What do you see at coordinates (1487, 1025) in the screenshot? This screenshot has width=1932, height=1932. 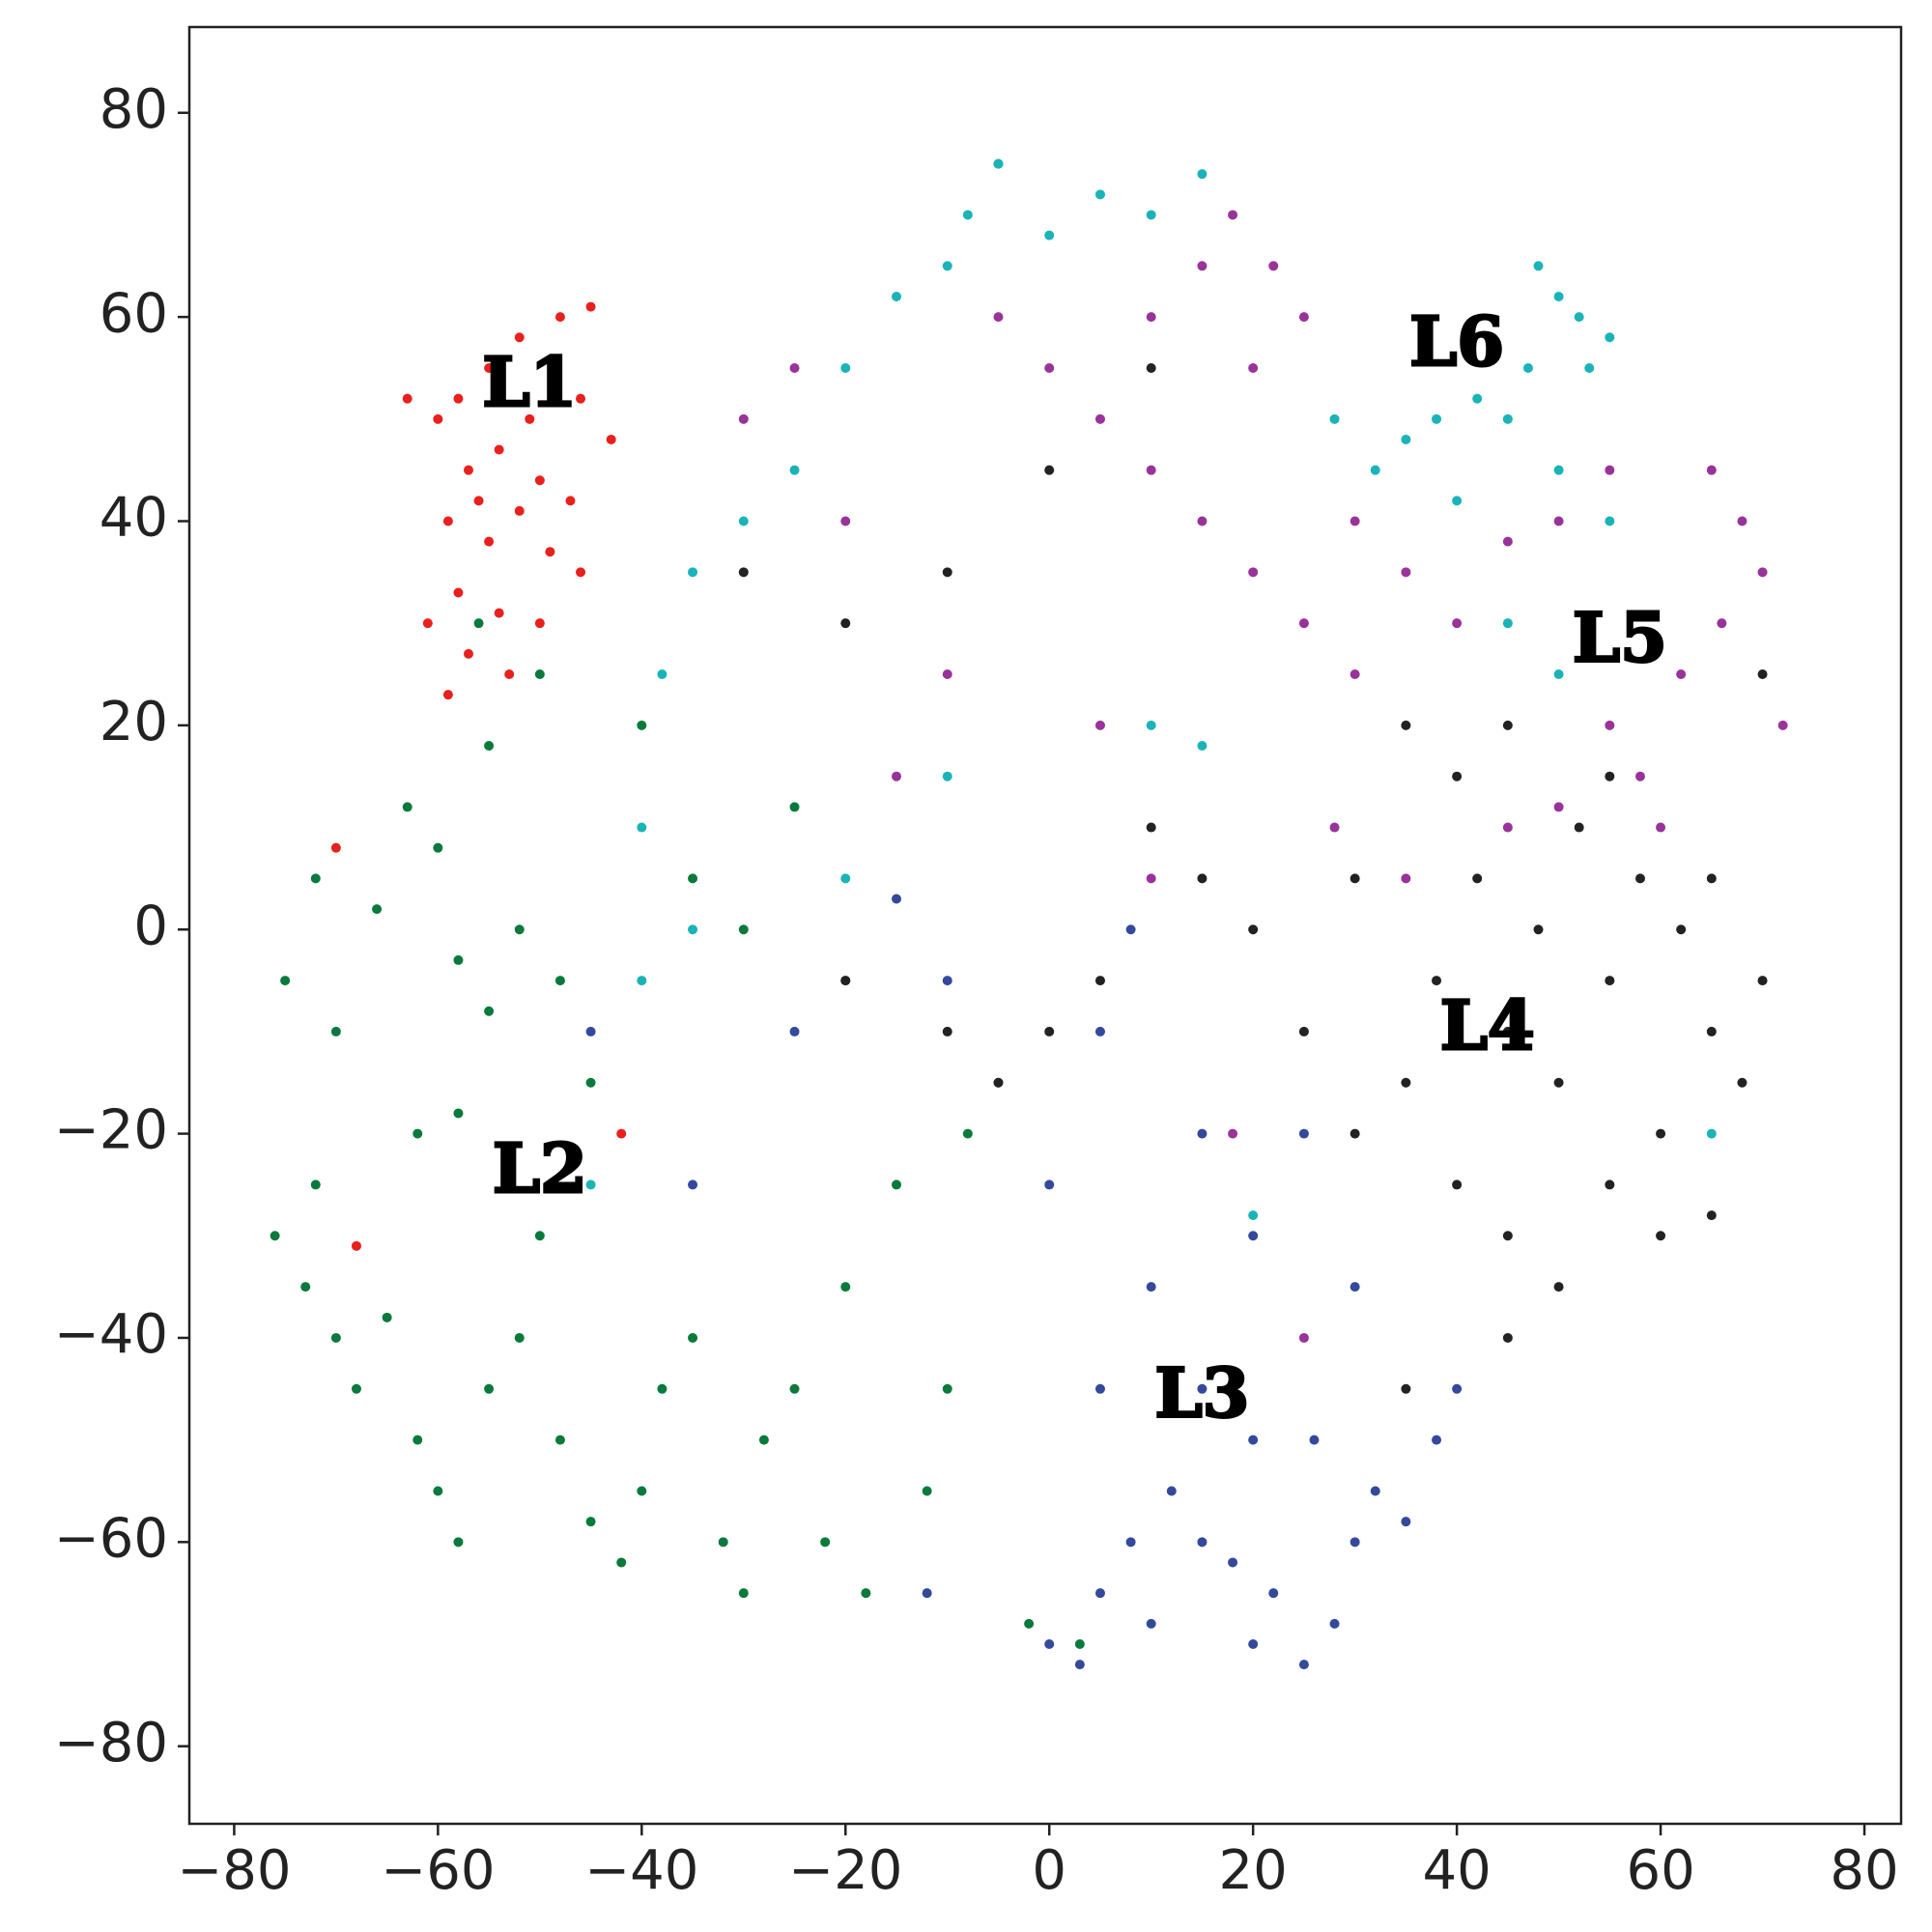 I see `annotation: L4` at bounding box center [1487, 1025].